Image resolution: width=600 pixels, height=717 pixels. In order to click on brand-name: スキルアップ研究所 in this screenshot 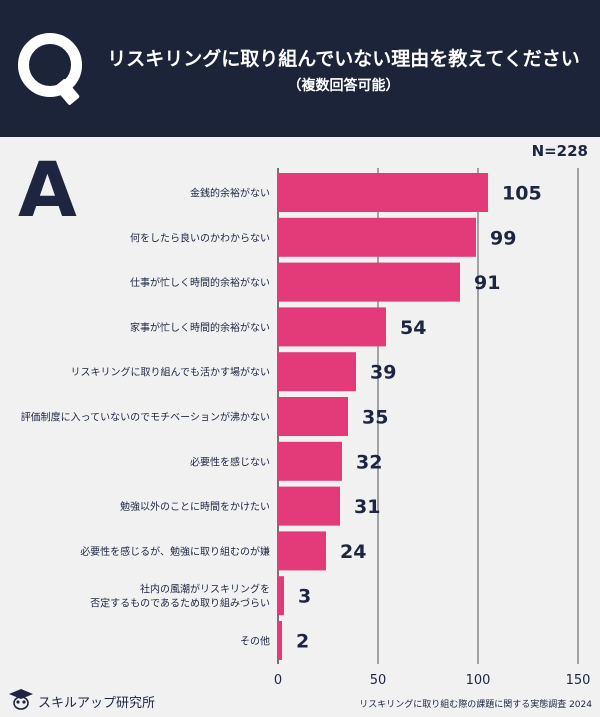, I will do `click(97, 703)`.